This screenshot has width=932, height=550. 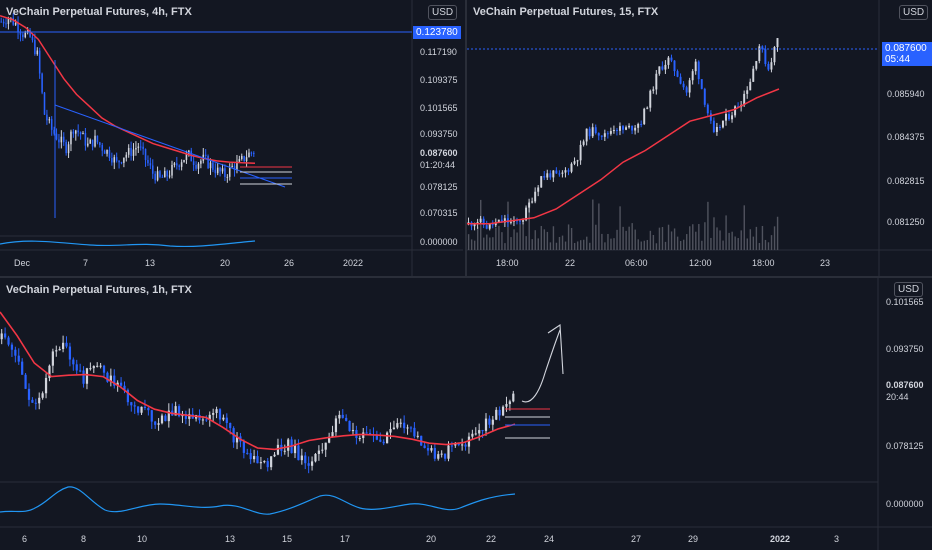 What do you see at coordinates (439, 108) in the screenshot?
I see `price-tick: 0.101565` at bounding box center [439, 108].